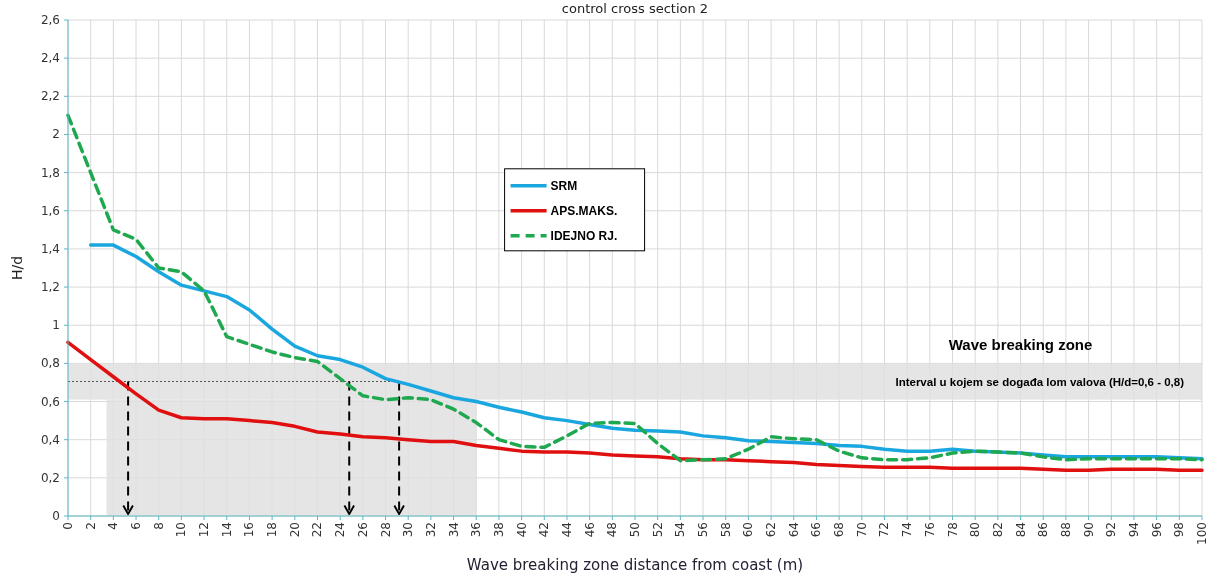 The width and height of the screenshot is (1216, 578). I want to click on y-axis-title: H/d, so click(17, 268).